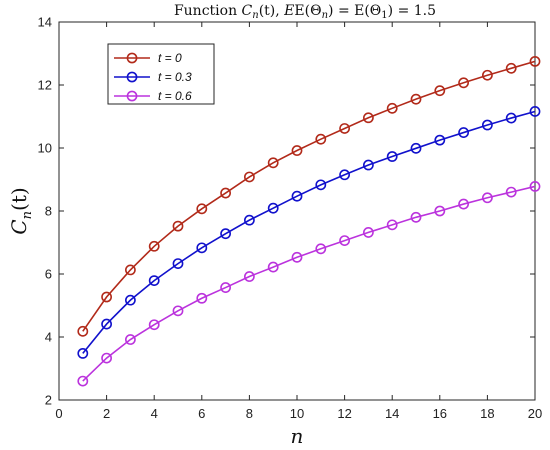  Describe the element at coordinates (48, 211) in the screenshot. I see `y-tick-label: 8` at that location.